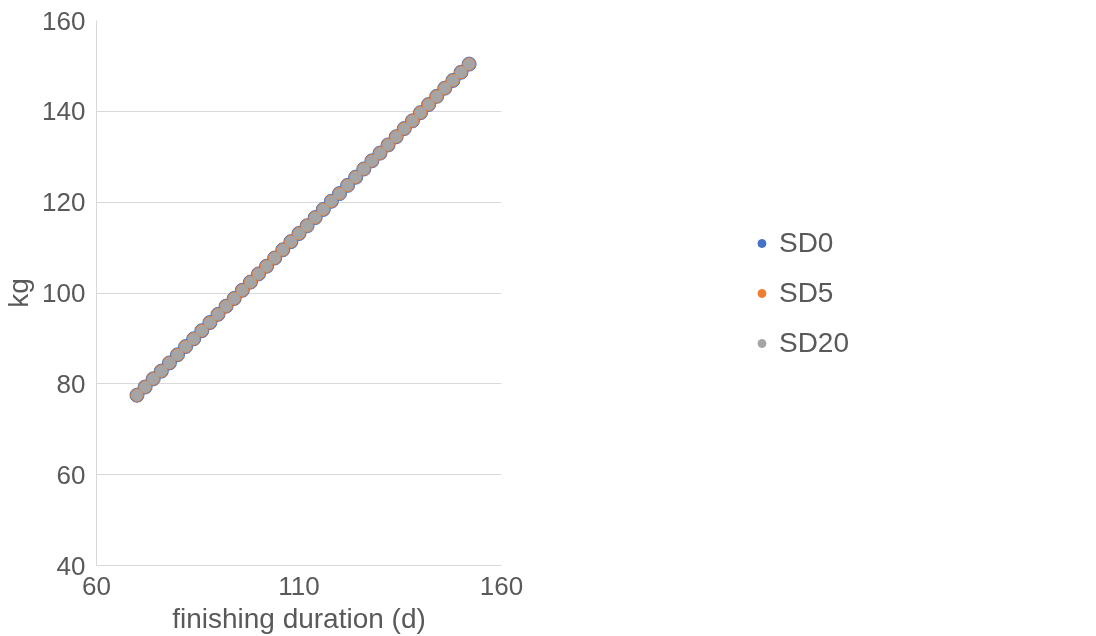 This screenshot has width=1096, height=636. What do you see at coordinates (19, 293) in the screenshot?
I see `y-axis-title: kg` at bounding box center [19, 293].